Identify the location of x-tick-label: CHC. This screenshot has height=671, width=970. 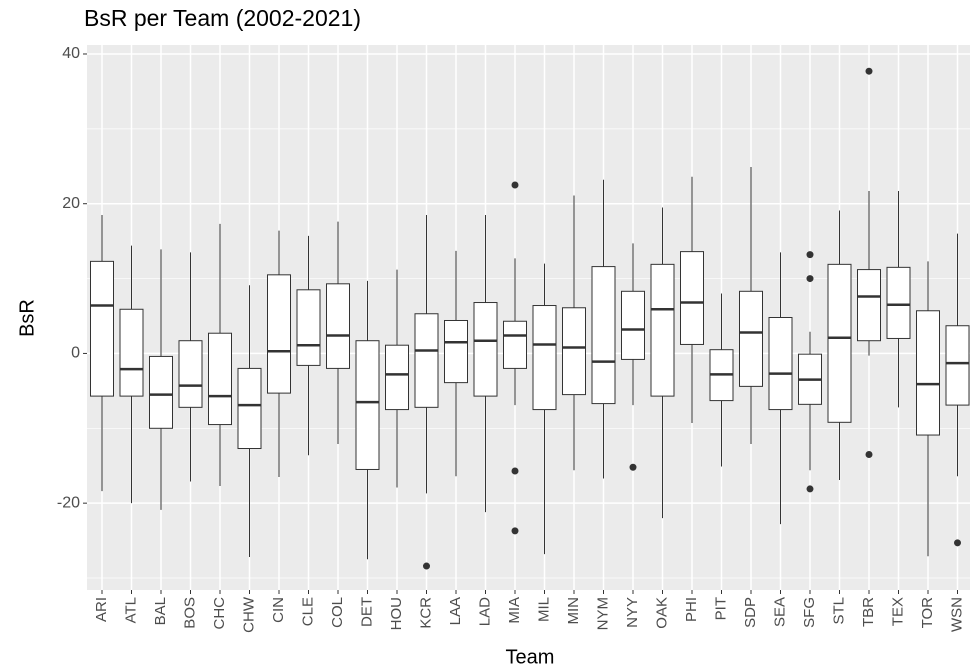
(219, 613).